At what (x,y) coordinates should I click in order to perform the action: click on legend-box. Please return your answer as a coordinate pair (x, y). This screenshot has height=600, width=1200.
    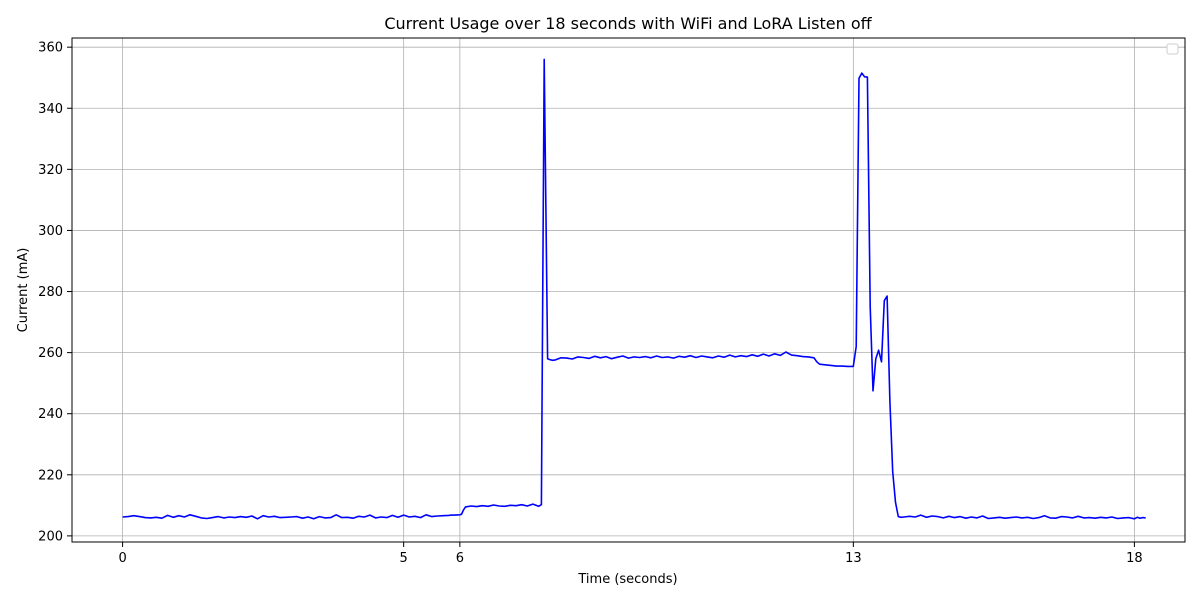
    Looking at the image, I should click on (1172, 49).